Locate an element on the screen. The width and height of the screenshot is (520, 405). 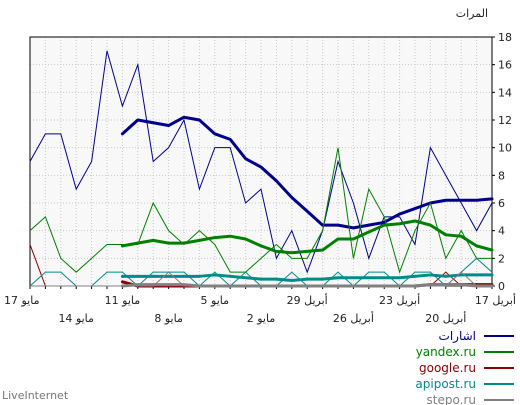
brand-label: LiveInternet is located at coordinates (35, 395).